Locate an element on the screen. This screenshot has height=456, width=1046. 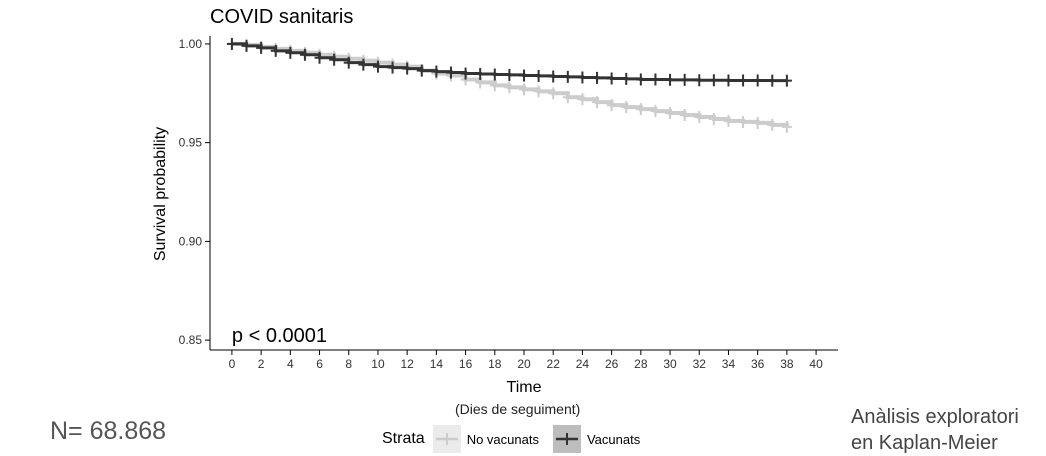
y-tick-label: 1.00 is located at coordinates (191, 44).